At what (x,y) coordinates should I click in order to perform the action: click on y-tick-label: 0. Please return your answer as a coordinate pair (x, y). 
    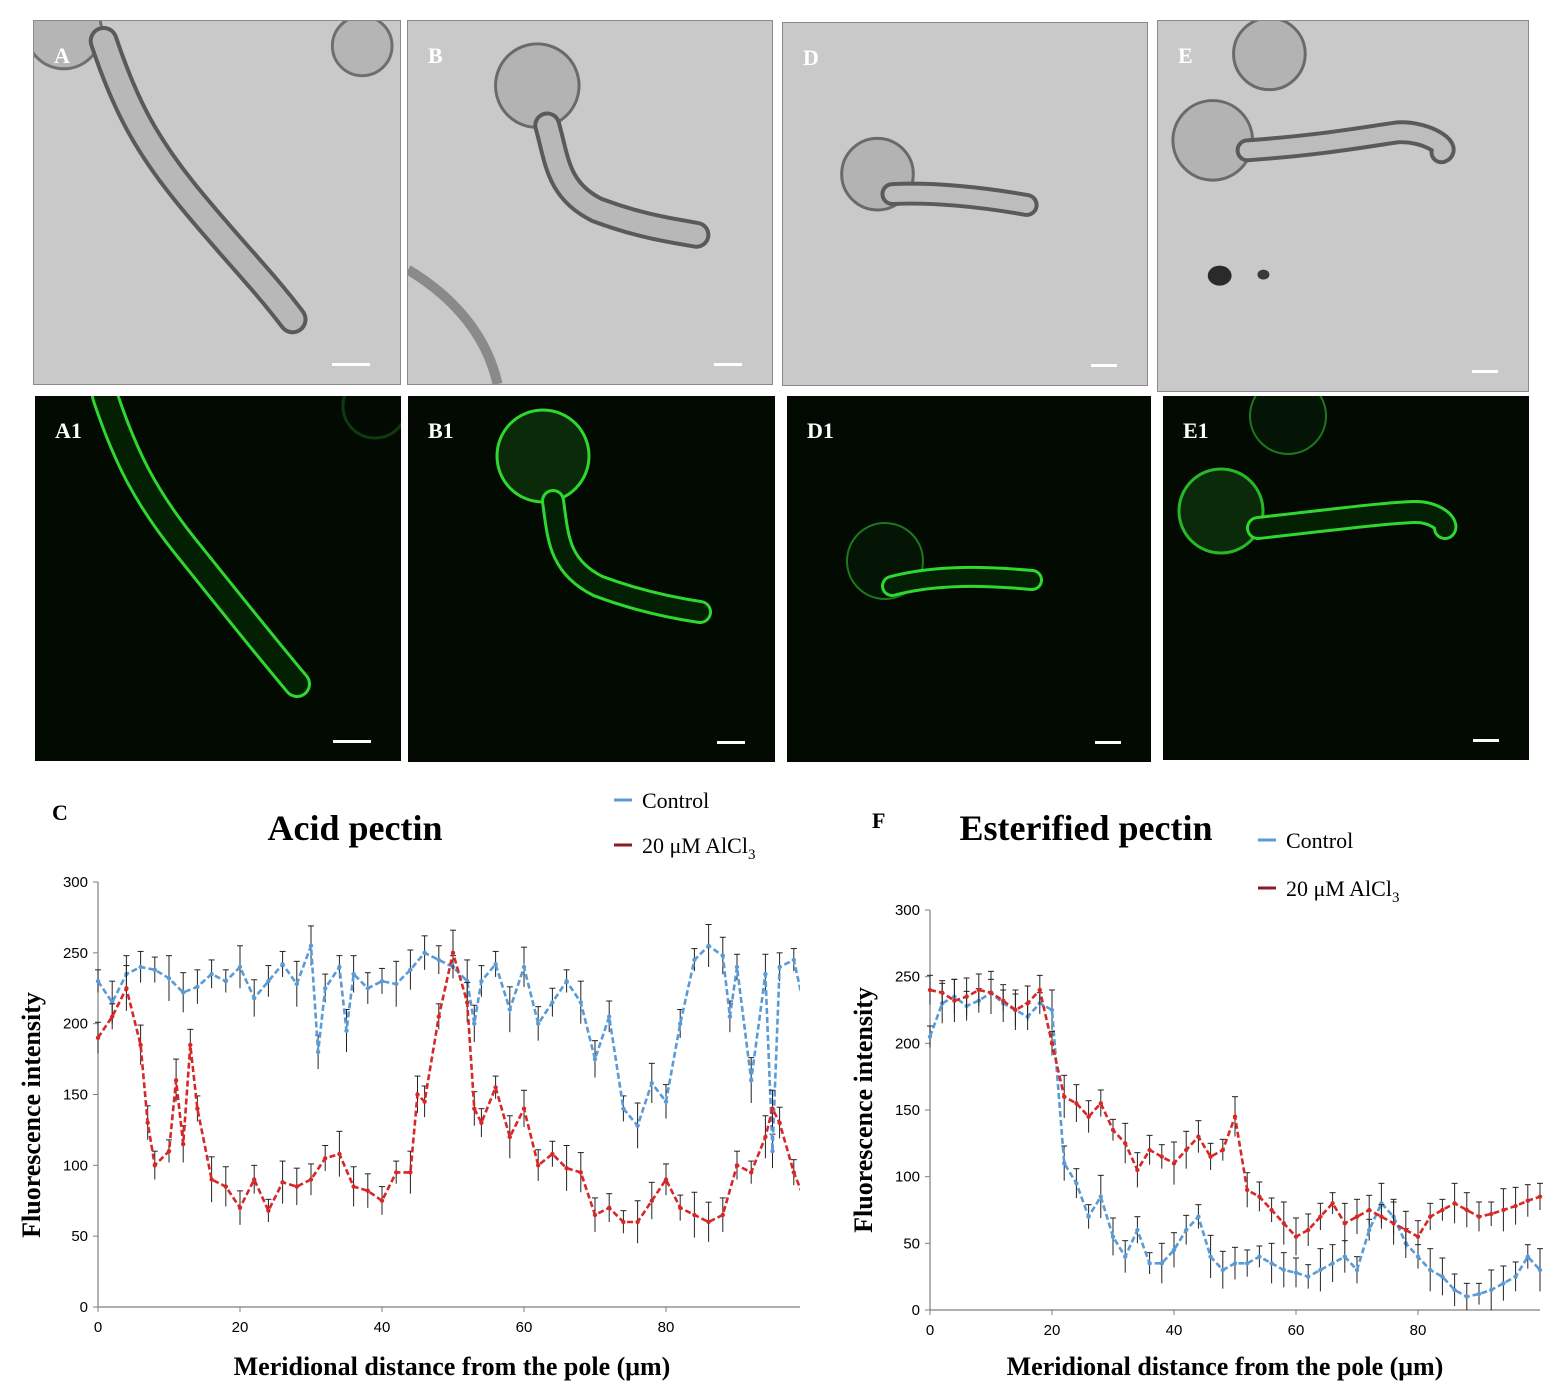
    Looking at the image, I should click on (916, 1310).